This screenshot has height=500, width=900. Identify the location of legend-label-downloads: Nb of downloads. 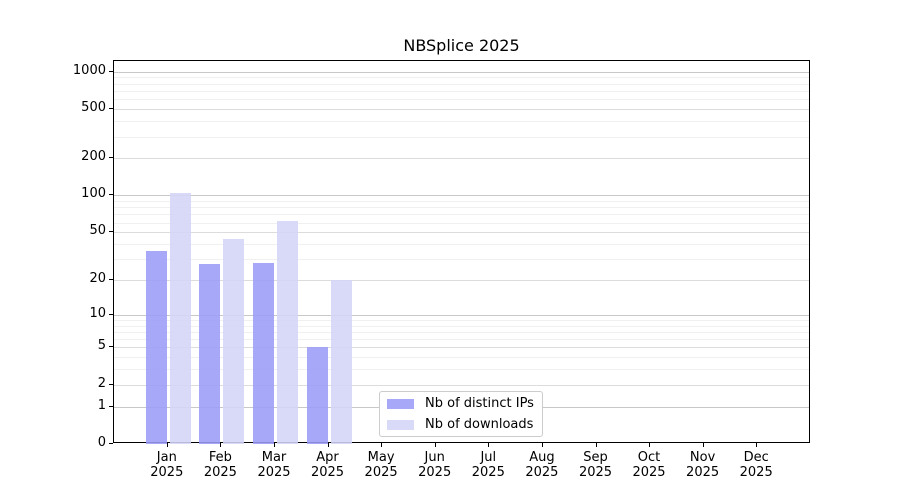
(479, 424).